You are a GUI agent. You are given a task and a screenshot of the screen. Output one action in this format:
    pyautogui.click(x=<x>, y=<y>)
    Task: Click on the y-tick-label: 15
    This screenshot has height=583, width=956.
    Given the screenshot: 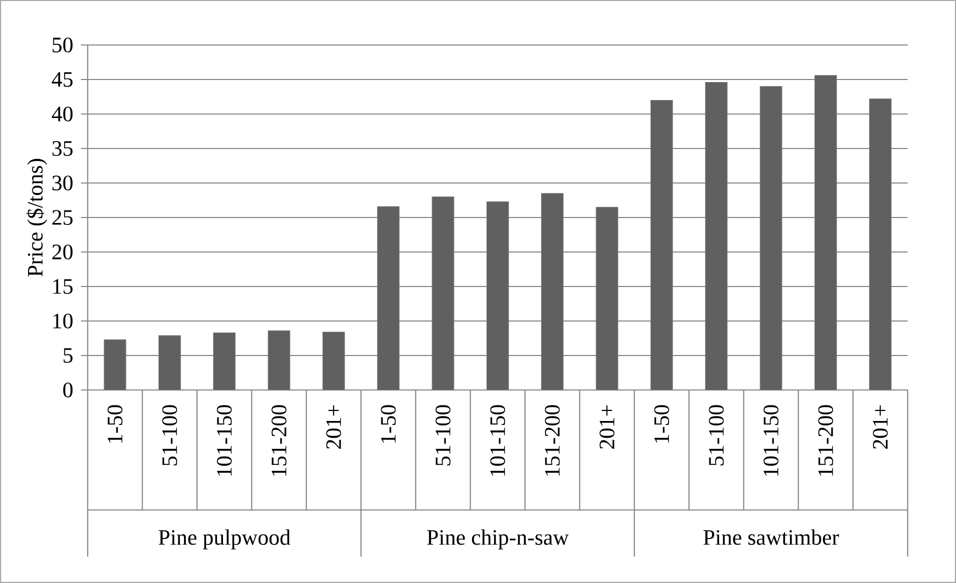 What is the action you would take?
    pyautogui.click(x=63, y=286)
    